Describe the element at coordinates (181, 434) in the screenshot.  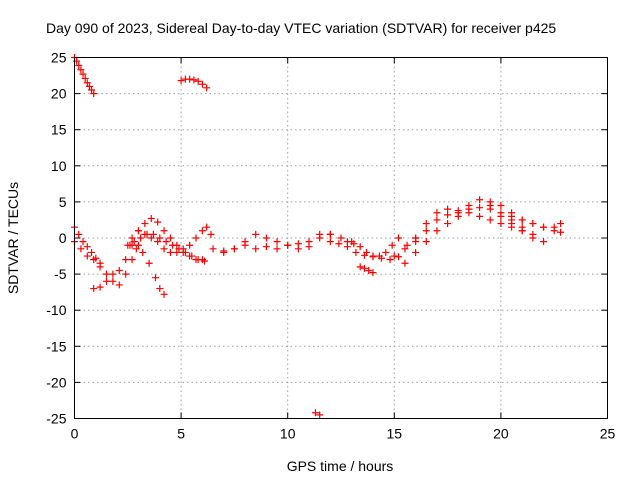
I see `x-tick-label: 5` at that location.